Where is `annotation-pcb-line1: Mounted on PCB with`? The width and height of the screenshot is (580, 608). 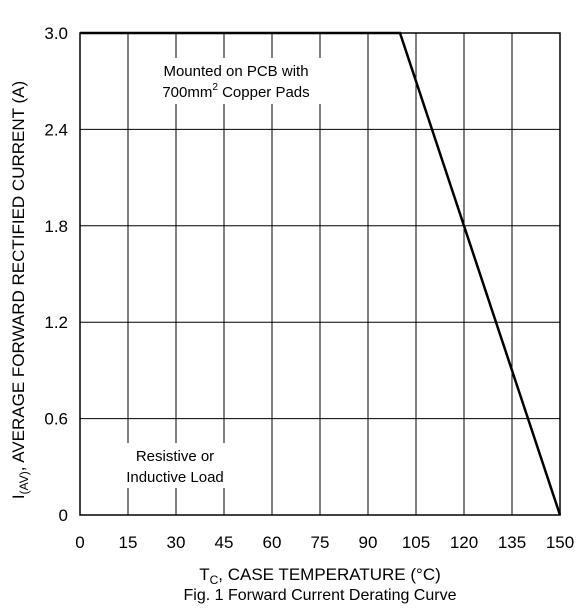 annotation-pcb-line1: Mounted on PCB with is located at coordinates (235, 71).